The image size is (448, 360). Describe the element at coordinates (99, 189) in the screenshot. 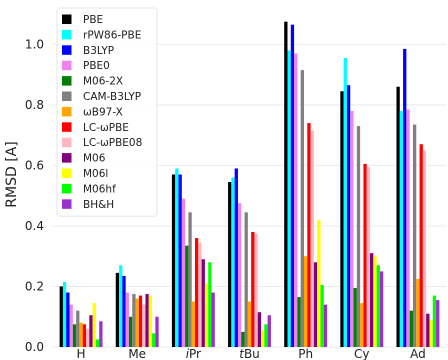

I see `legend-label: M06hf` at that location.